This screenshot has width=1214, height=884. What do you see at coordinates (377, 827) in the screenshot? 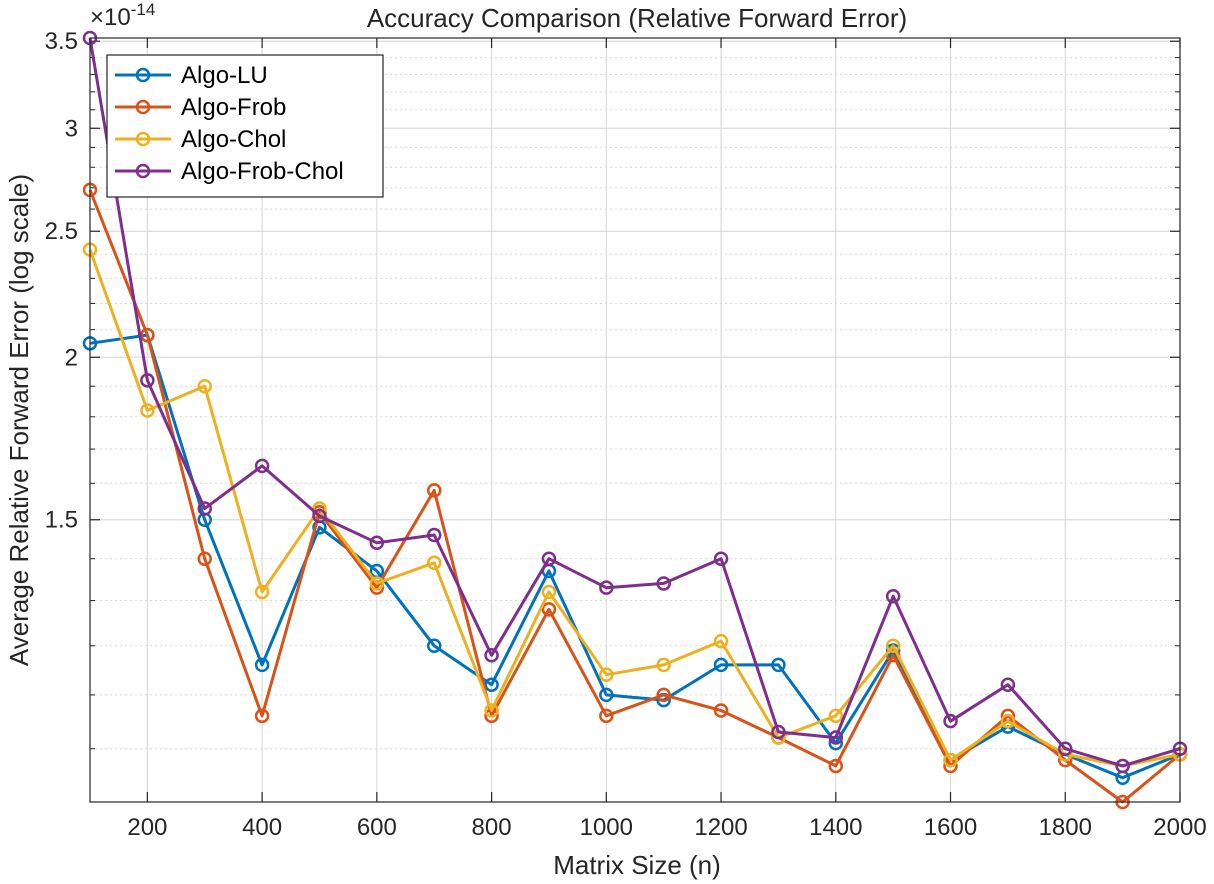
I see `x-tick-label: 600` at bounding box center [377, 827].